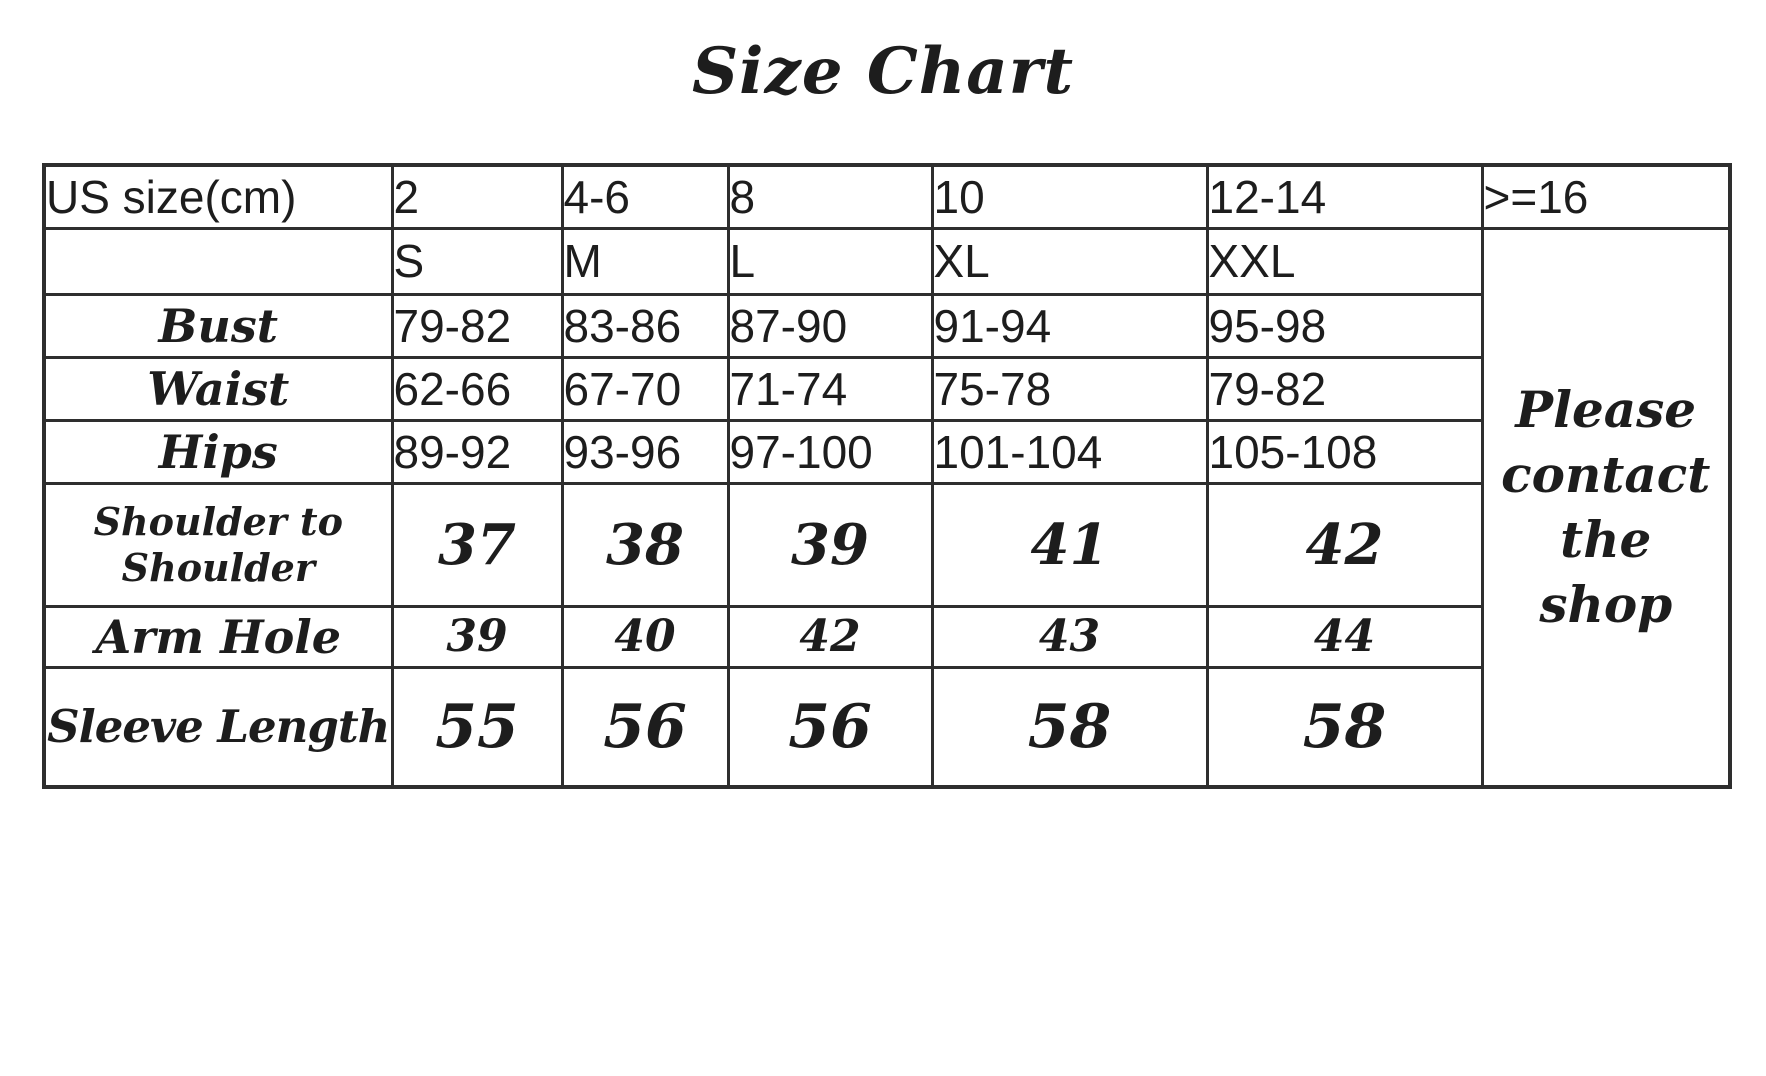  Describe the element at coordinates (477, 636) in the screenshot. I see `arm-hole-value-s: 39` at that location.